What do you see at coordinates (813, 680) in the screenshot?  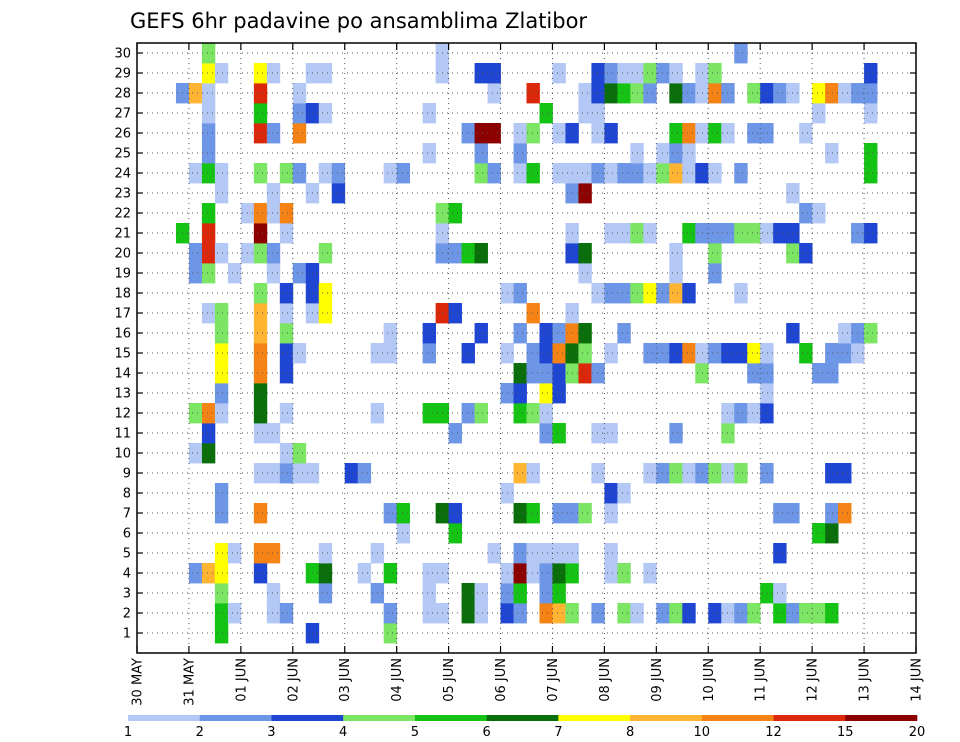 I see `x-tick-label: 12 JUN` at bounding box center [813, 680].